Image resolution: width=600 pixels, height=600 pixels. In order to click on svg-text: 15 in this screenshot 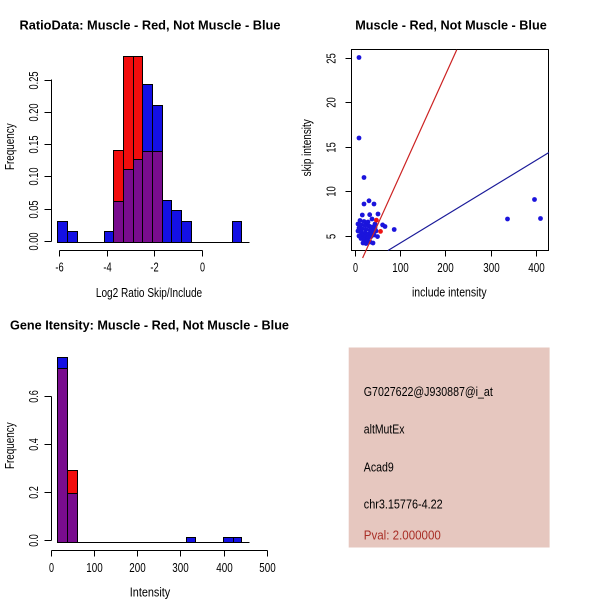, I will do `click(332, 147)`.